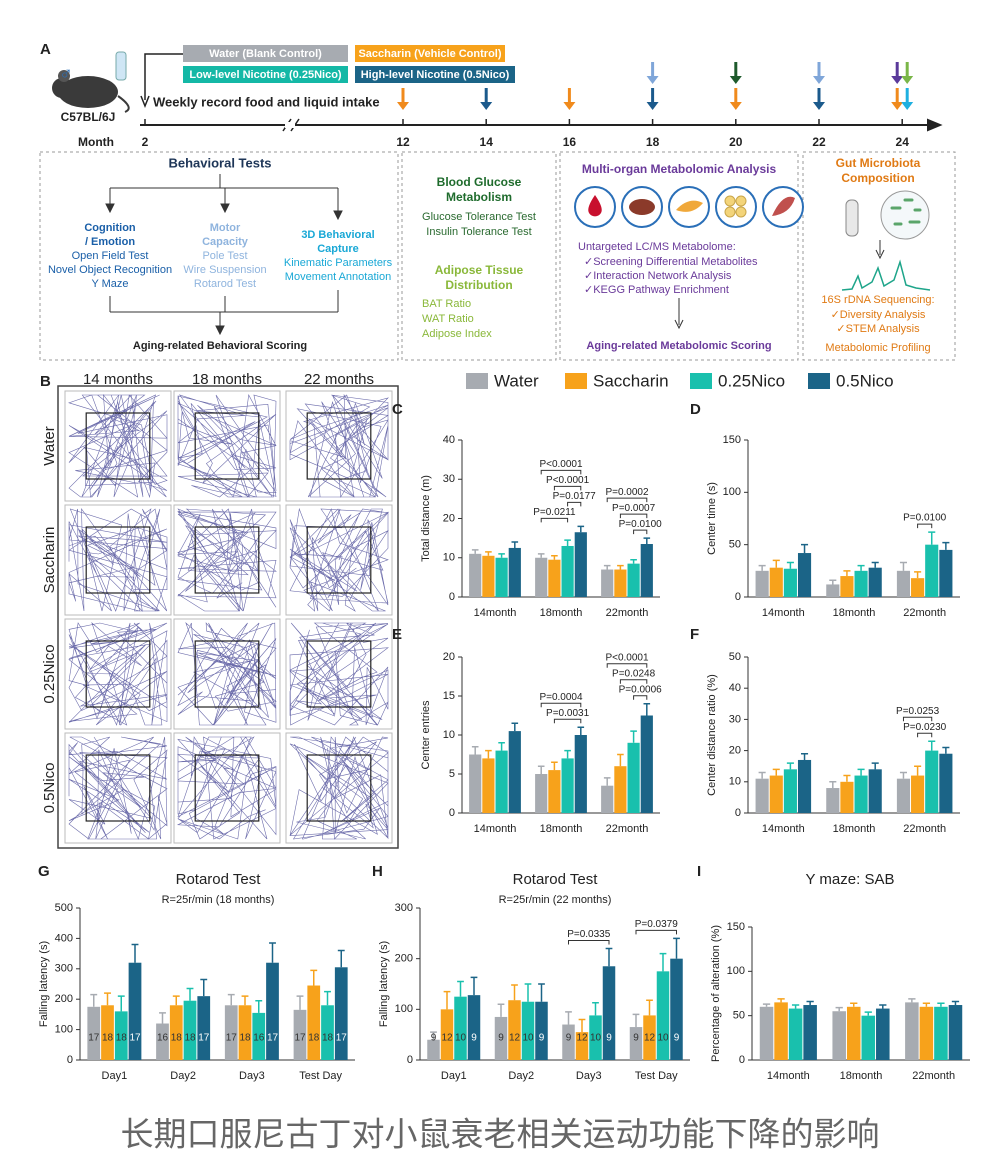 The image size is (999, 1164). What do you see at coordinates (905, 215) in the screenshot?
I see `dish` at bounding box center [905, 215].